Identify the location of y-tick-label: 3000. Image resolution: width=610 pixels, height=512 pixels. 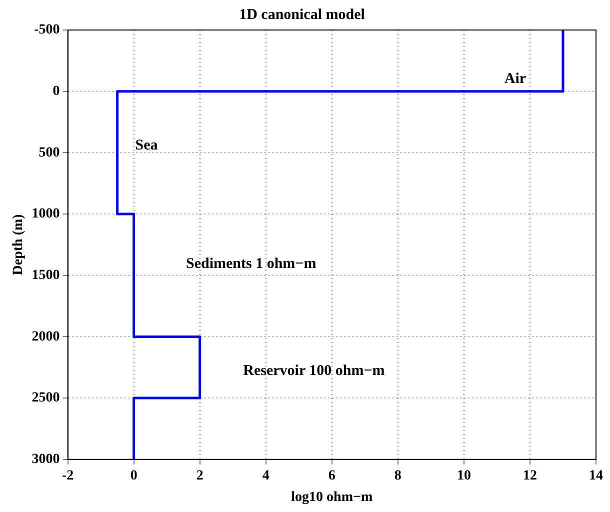
(46, 460).